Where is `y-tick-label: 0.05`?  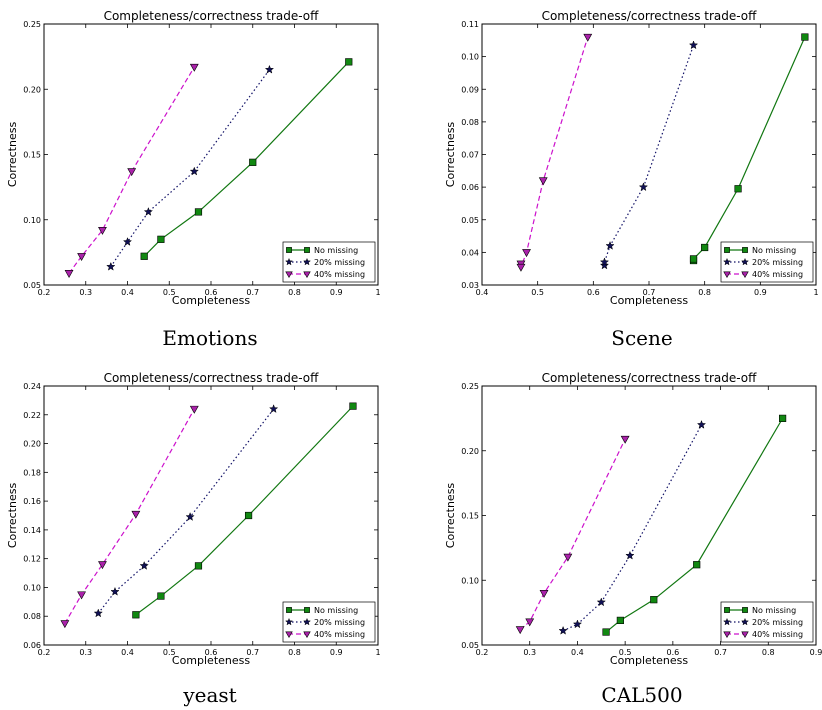
y-tick-label: 0.05 is located at coordinates (32, 285).